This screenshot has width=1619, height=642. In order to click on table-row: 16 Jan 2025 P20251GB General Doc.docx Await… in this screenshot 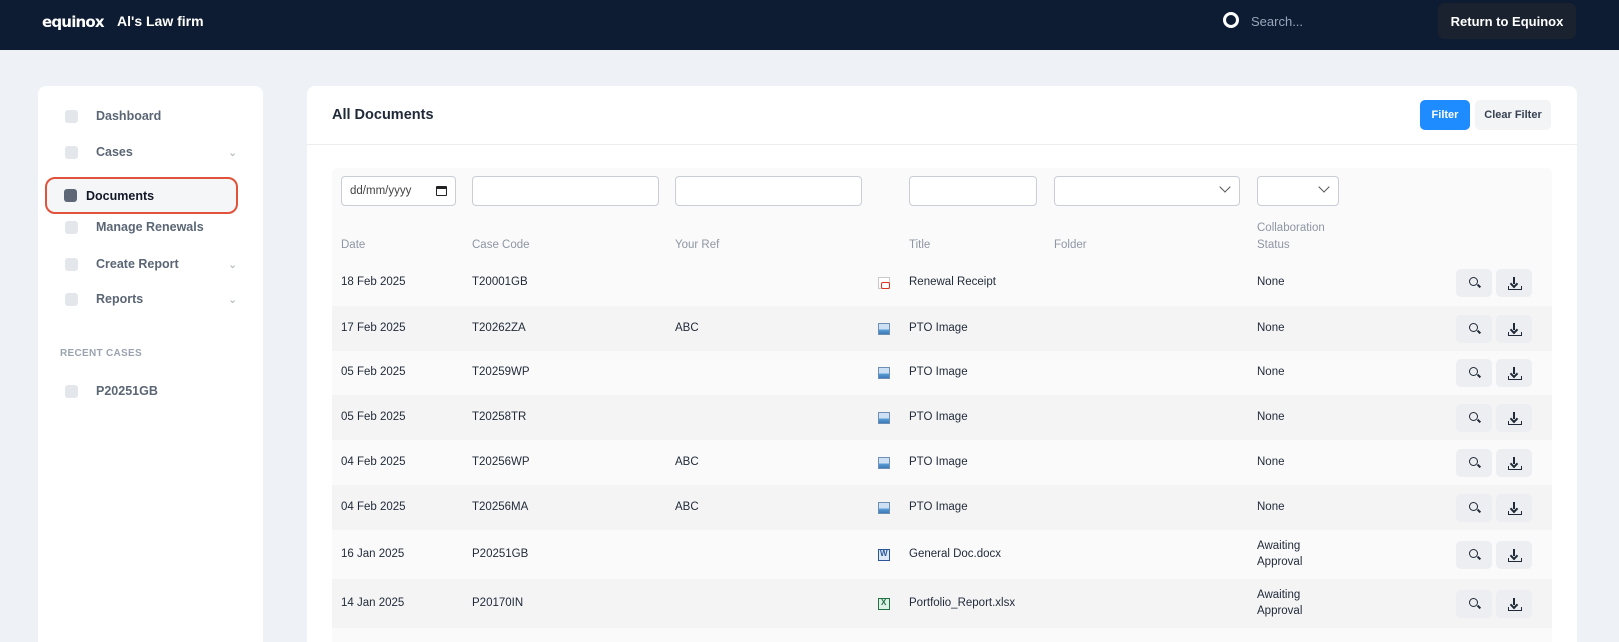, I will do `click(942, 554)`.